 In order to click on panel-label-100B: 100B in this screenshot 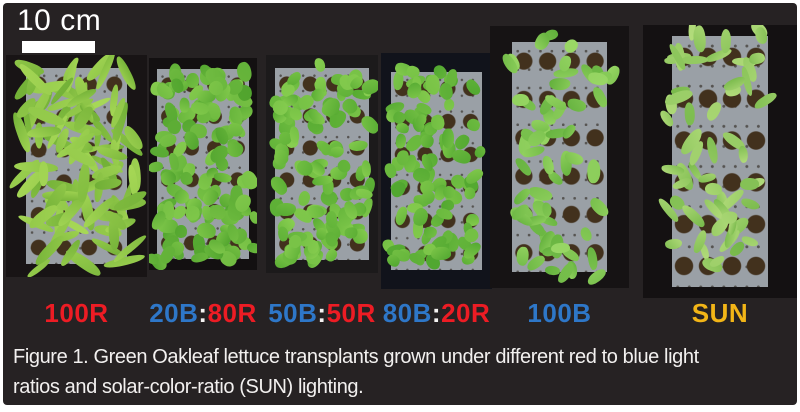, I will do `click(559, 313)`.